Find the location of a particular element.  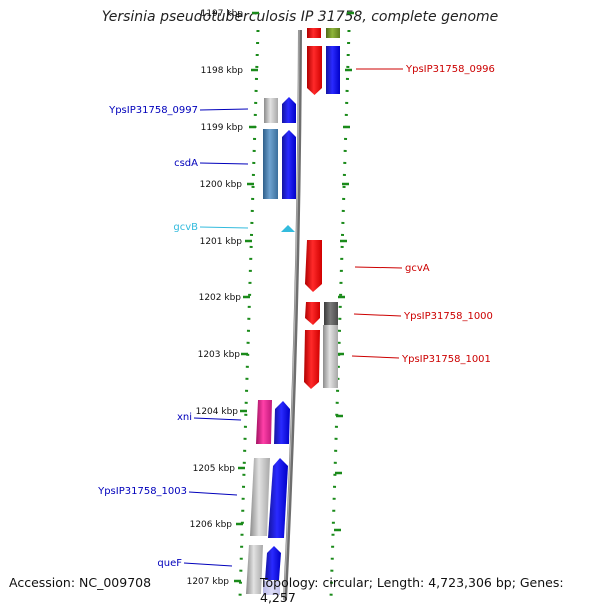

genome-backbone is located at coordinates (292, 314).